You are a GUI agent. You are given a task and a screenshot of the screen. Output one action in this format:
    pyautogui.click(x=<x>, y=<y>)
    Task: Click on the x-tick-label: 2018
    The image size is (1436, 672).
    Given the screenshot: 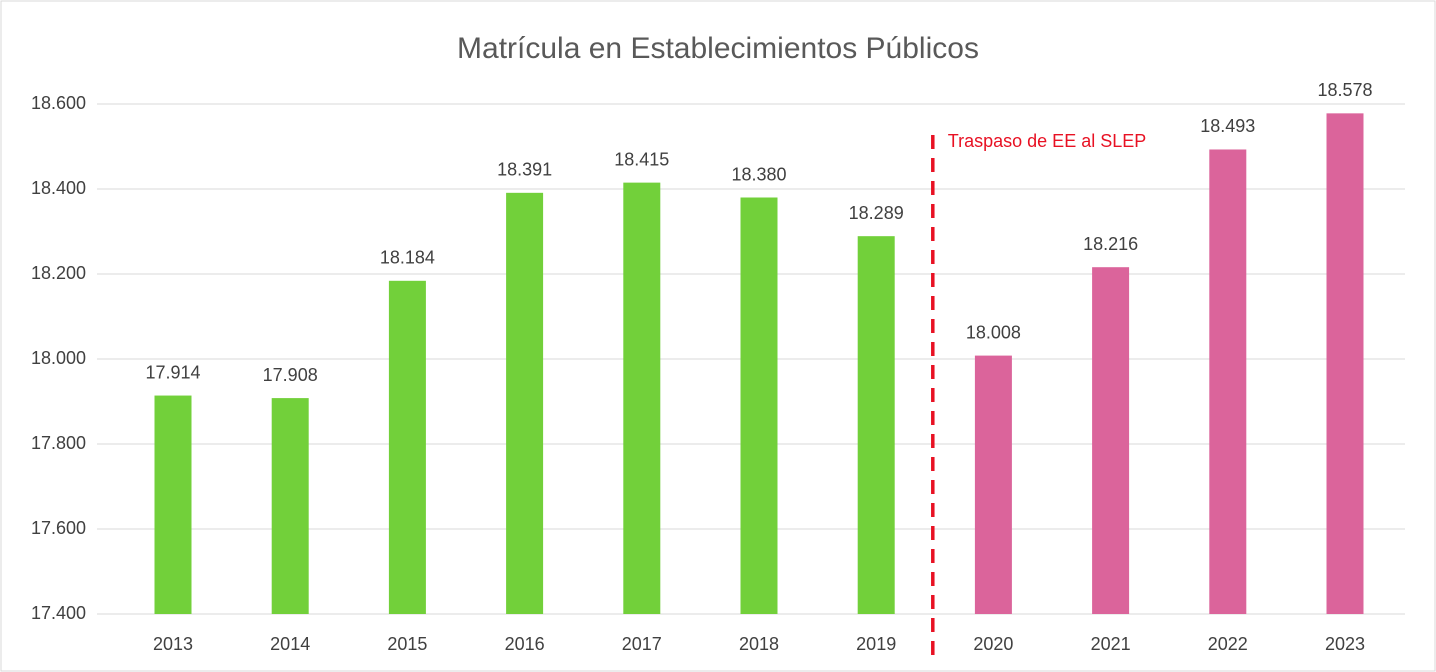 What is the action you would take?
    pyautogui.click(x=759, y=644)
    